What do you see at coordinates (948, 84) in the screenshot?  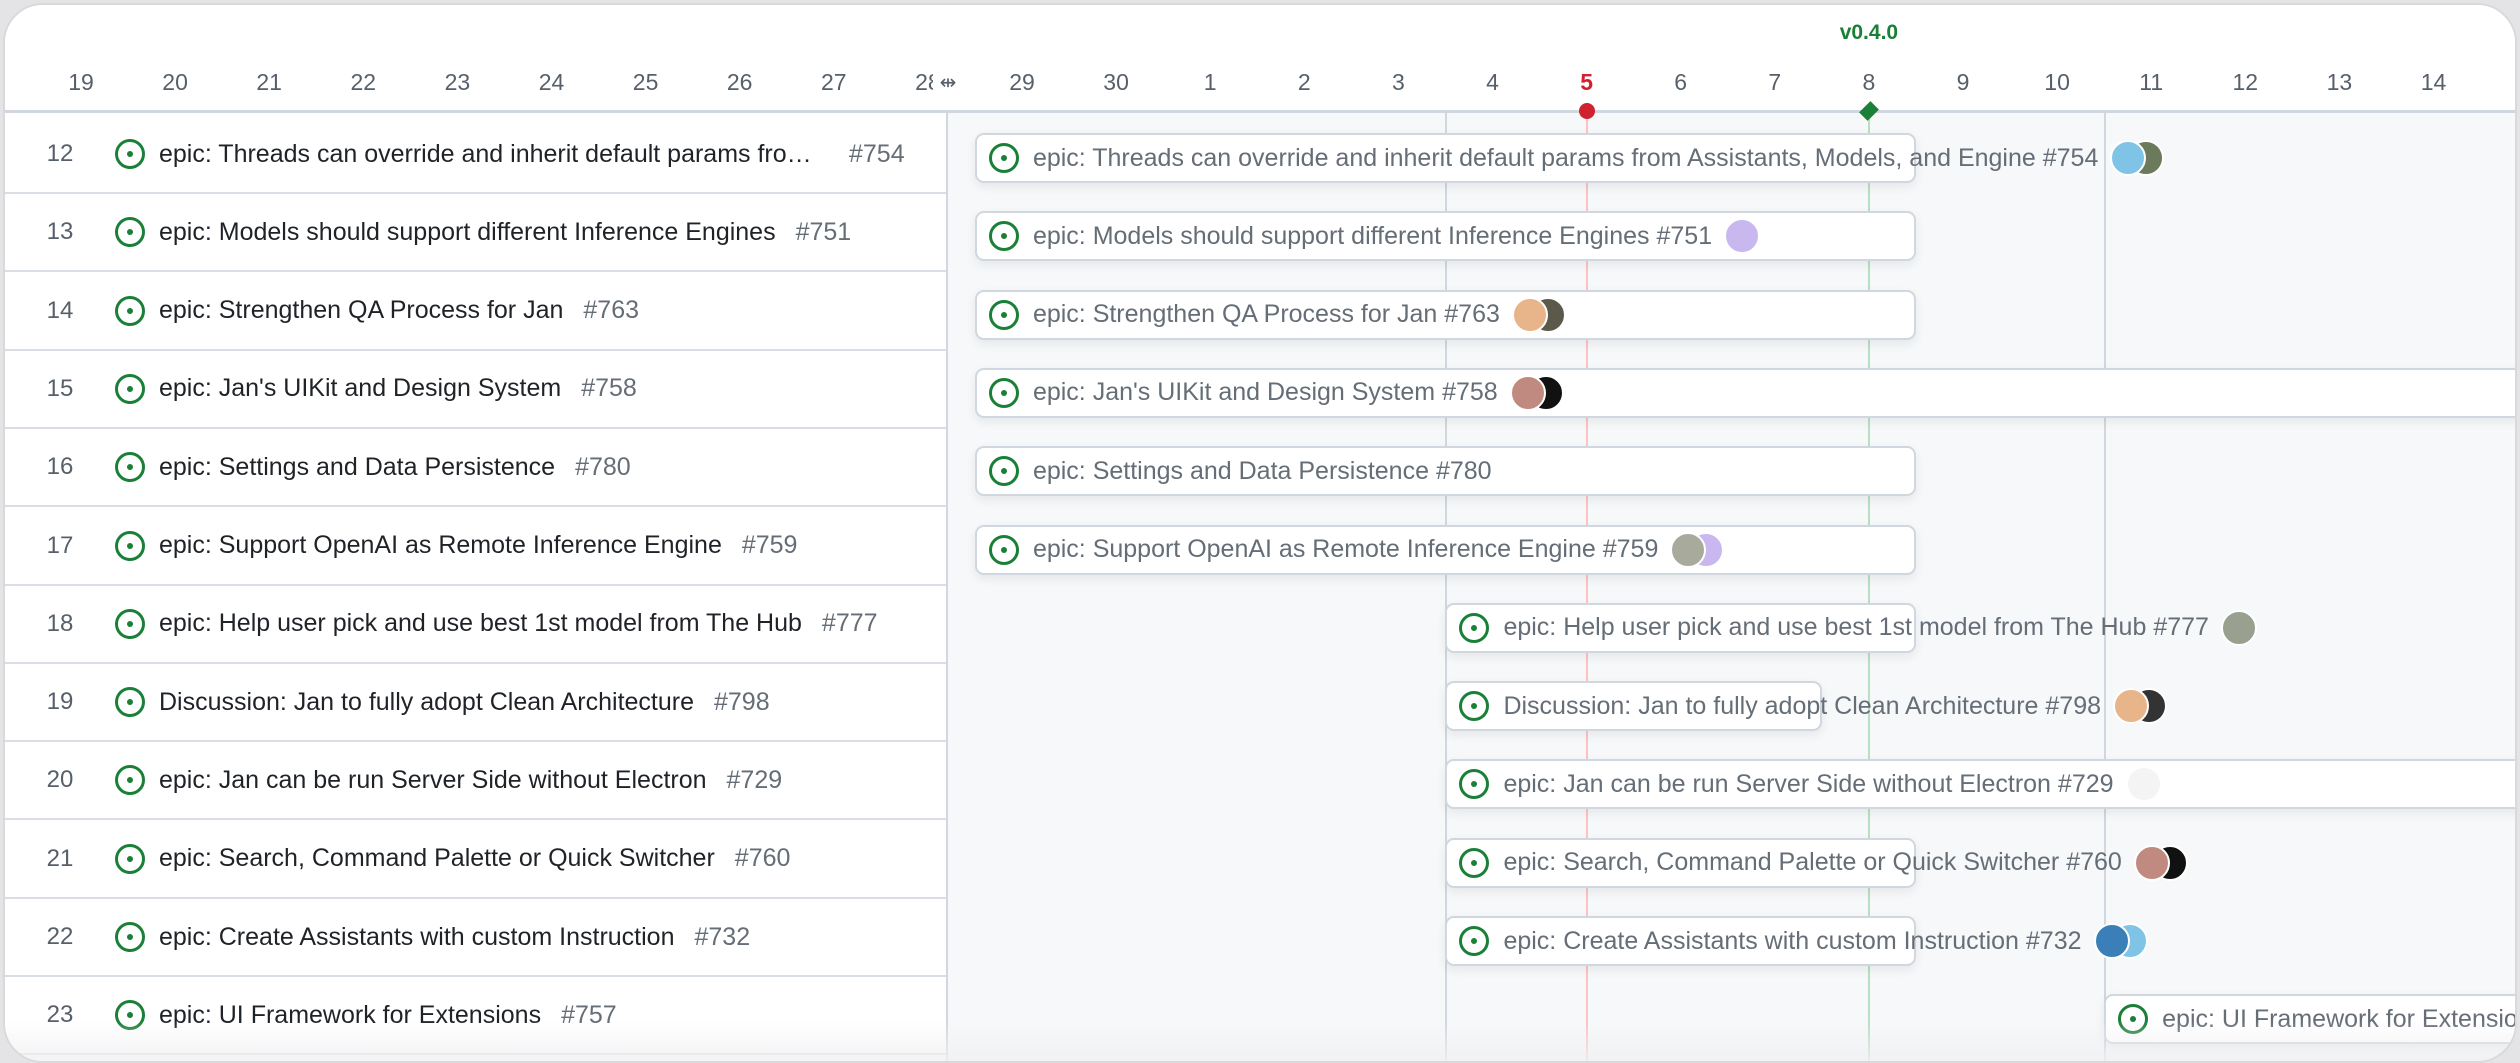 I see `column-resize-handle-icon: ⇹` at bounding box center [948, 84].